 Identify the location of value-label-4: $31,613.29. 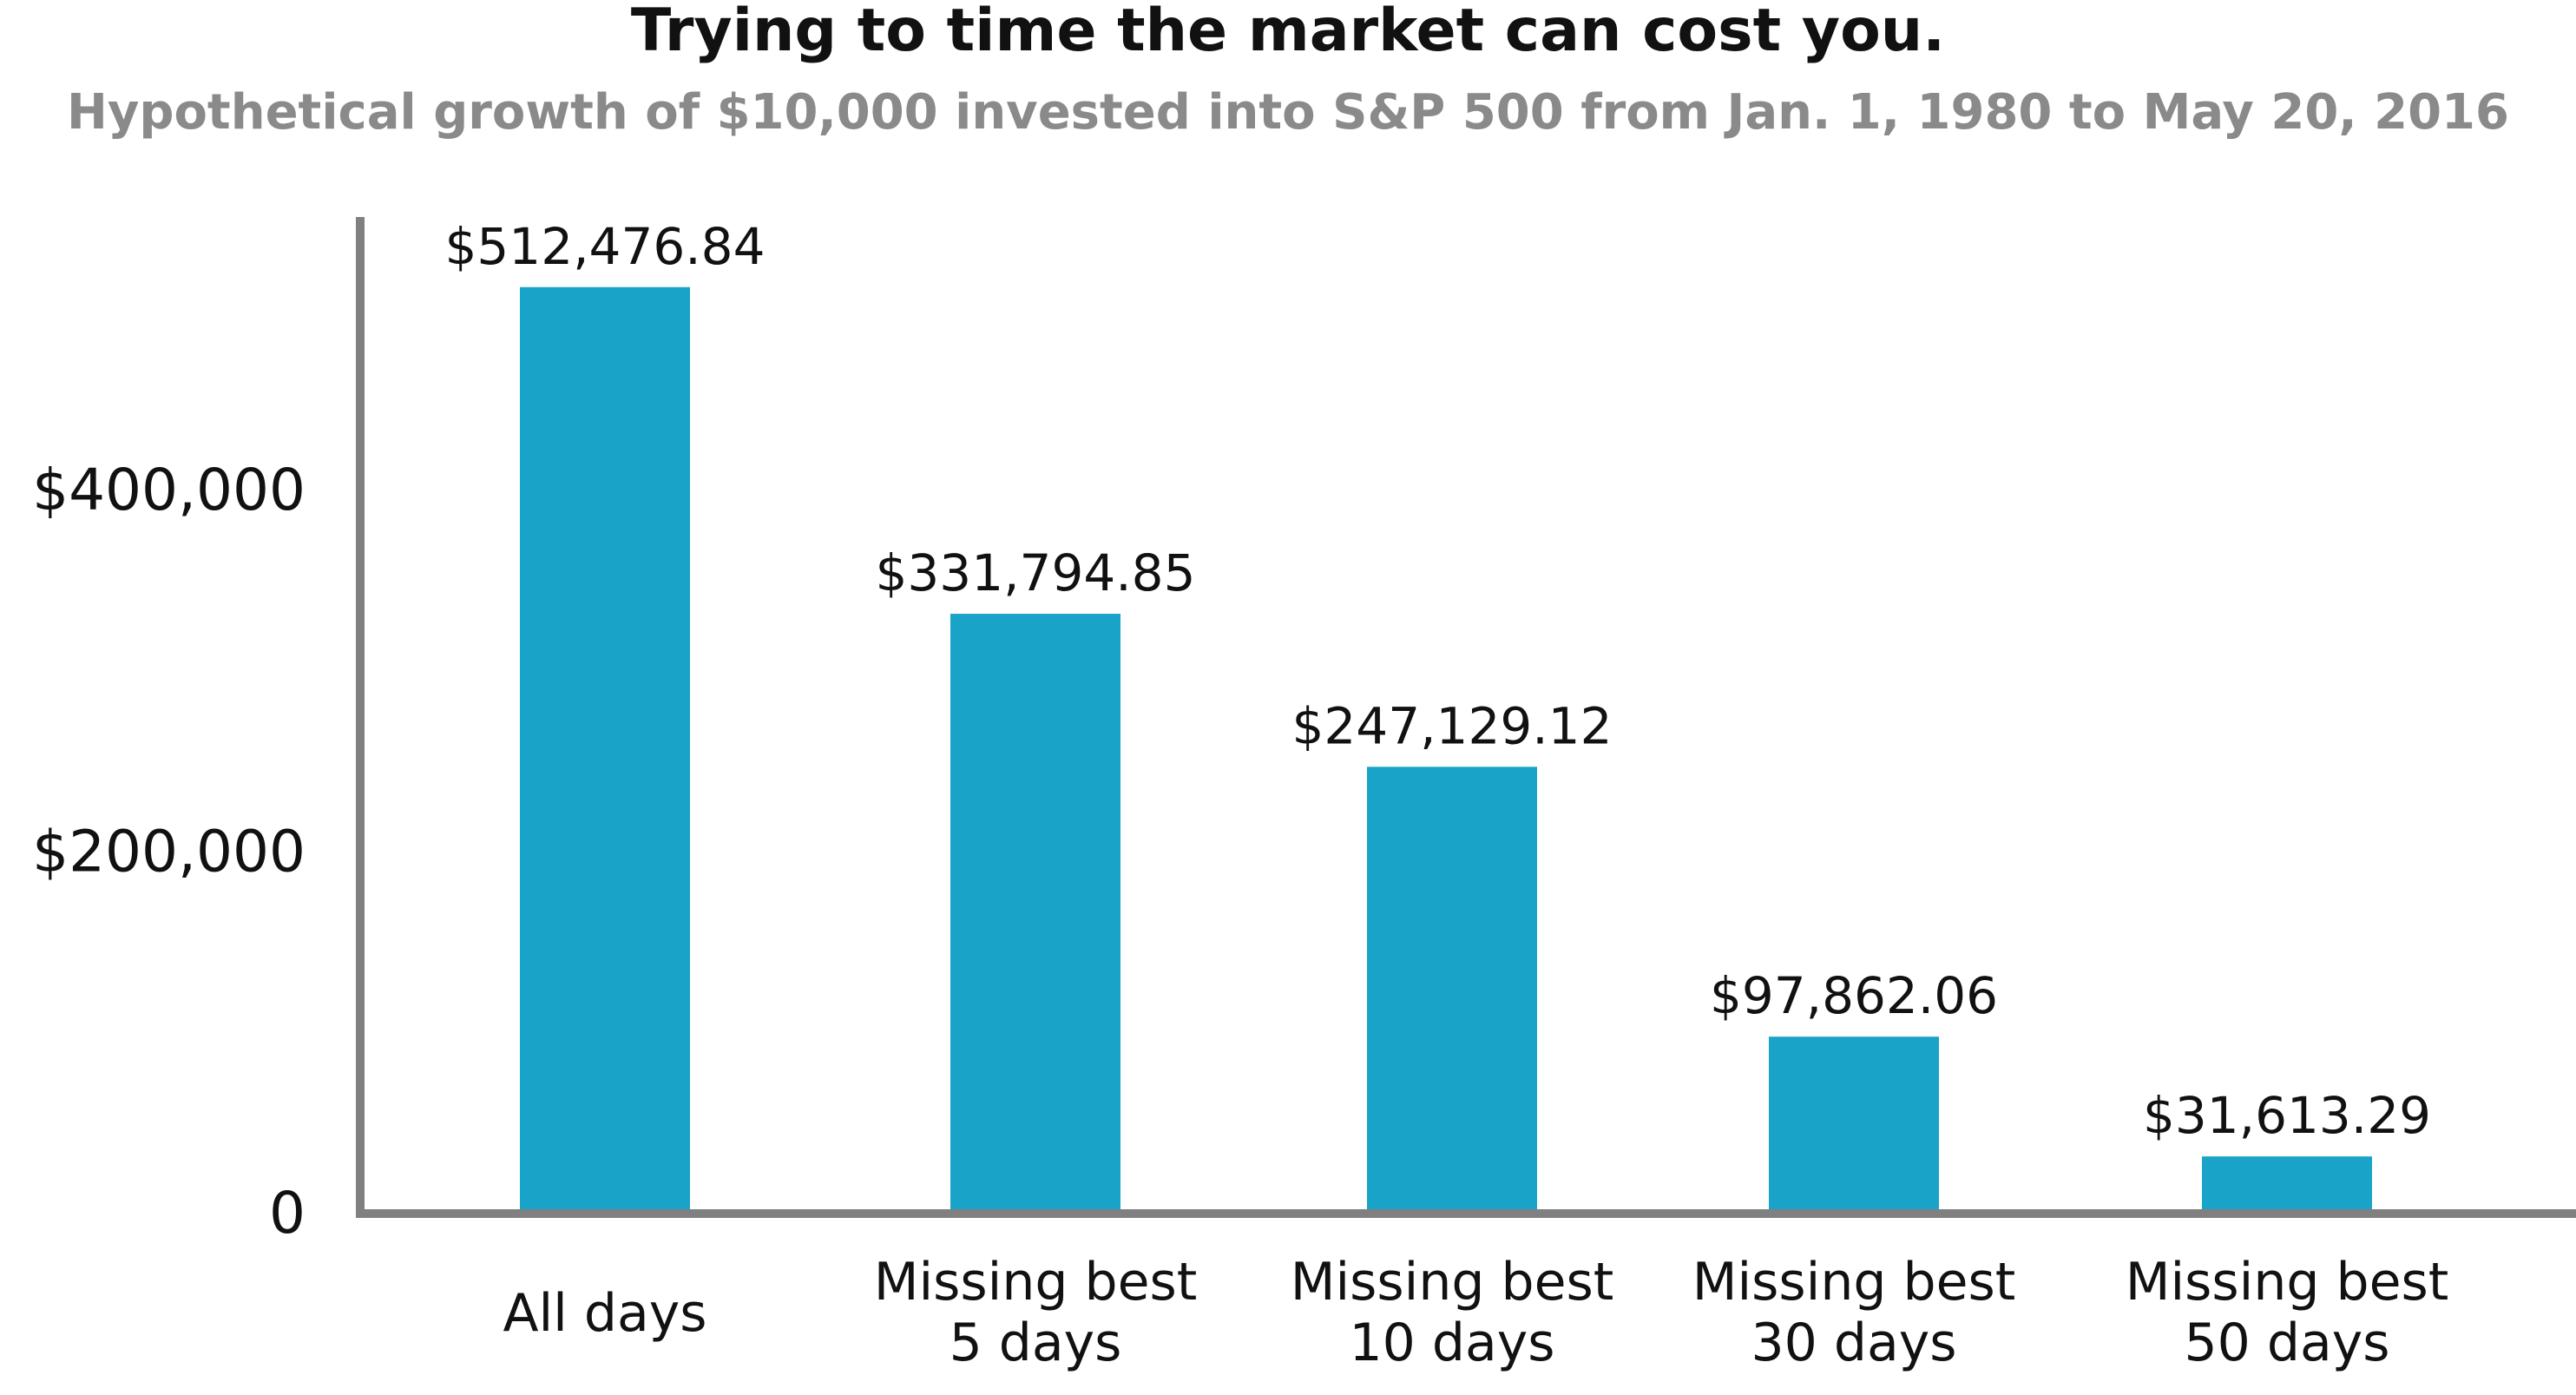
(2287, 1115).